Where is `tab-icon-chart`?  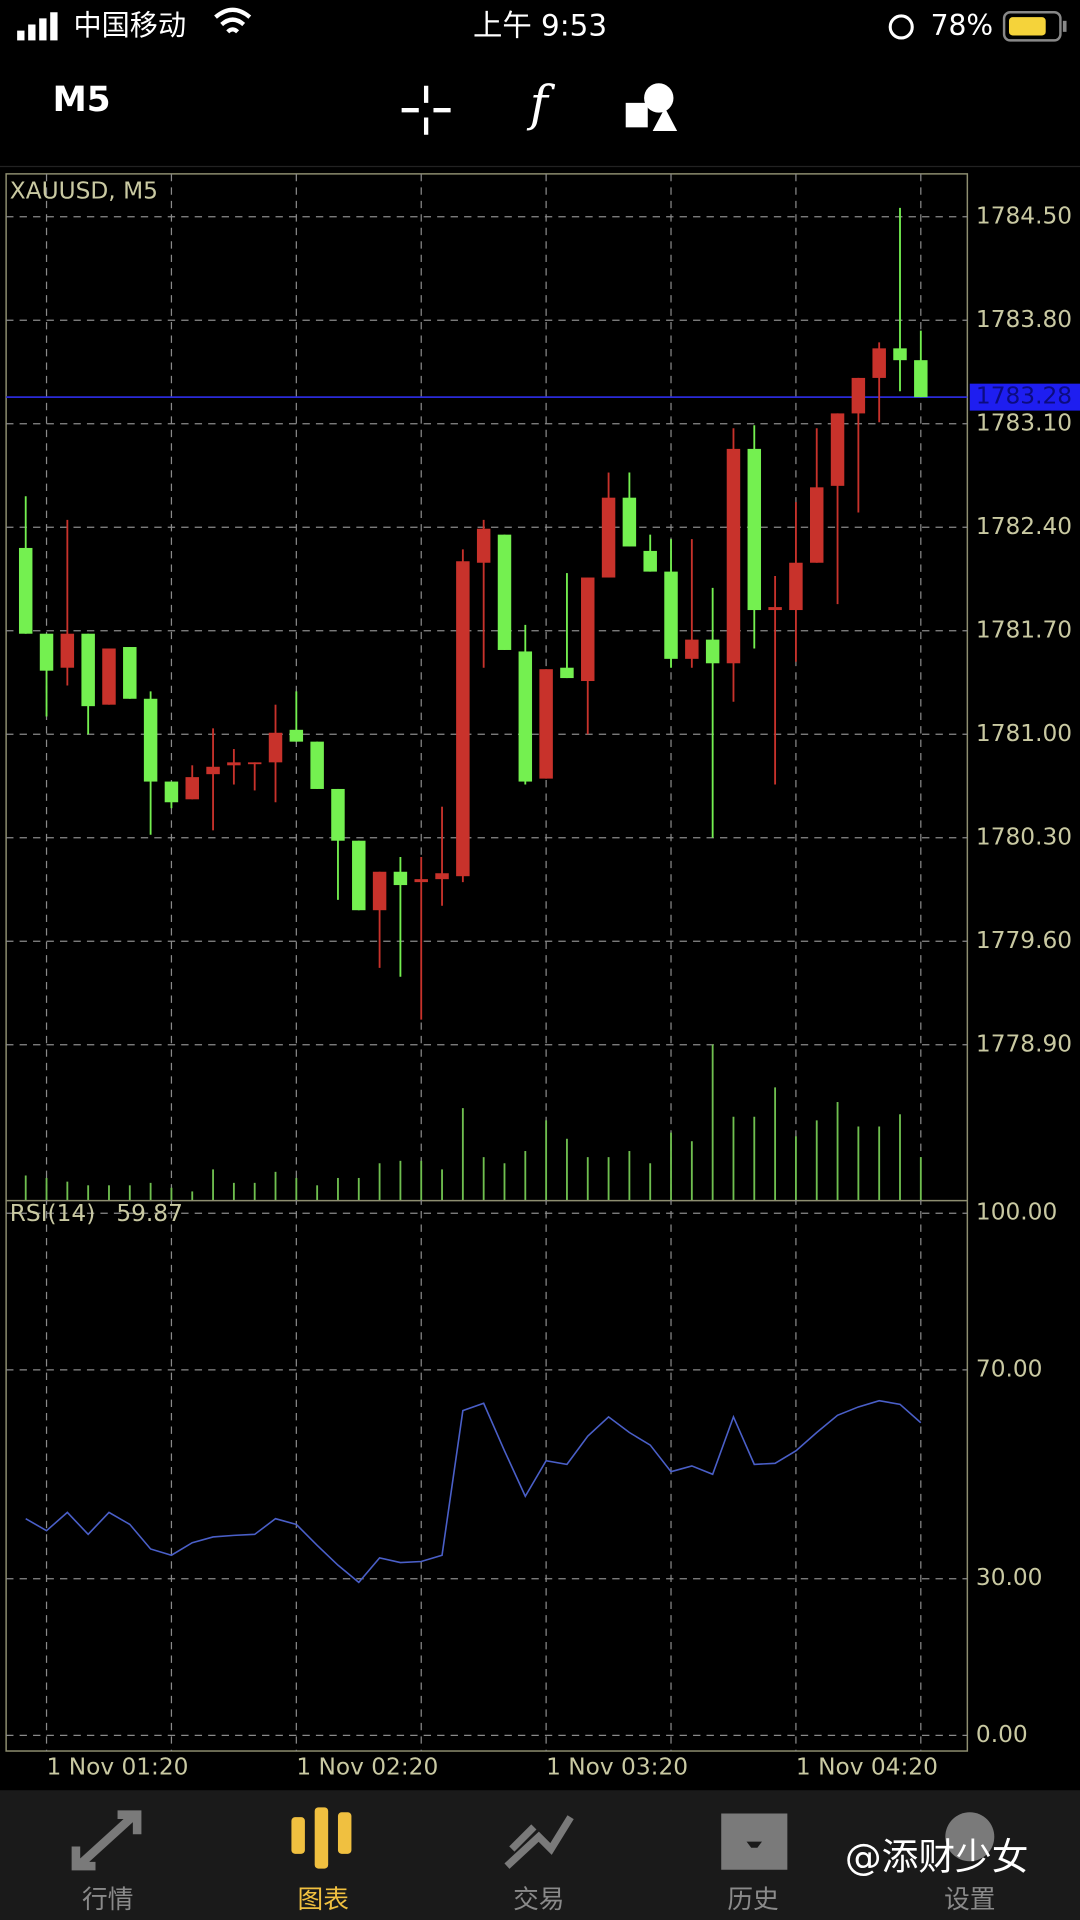 tab-icon-chart is located at coordinates (321, 1838).